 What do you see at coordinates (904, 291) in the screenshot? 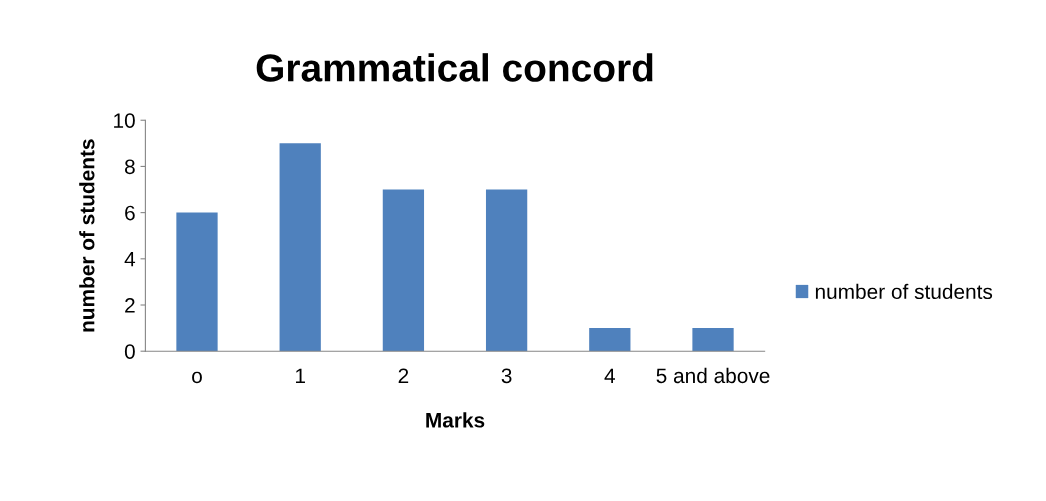
I see `legend-label: number of students` at bounding box center [904, 291].